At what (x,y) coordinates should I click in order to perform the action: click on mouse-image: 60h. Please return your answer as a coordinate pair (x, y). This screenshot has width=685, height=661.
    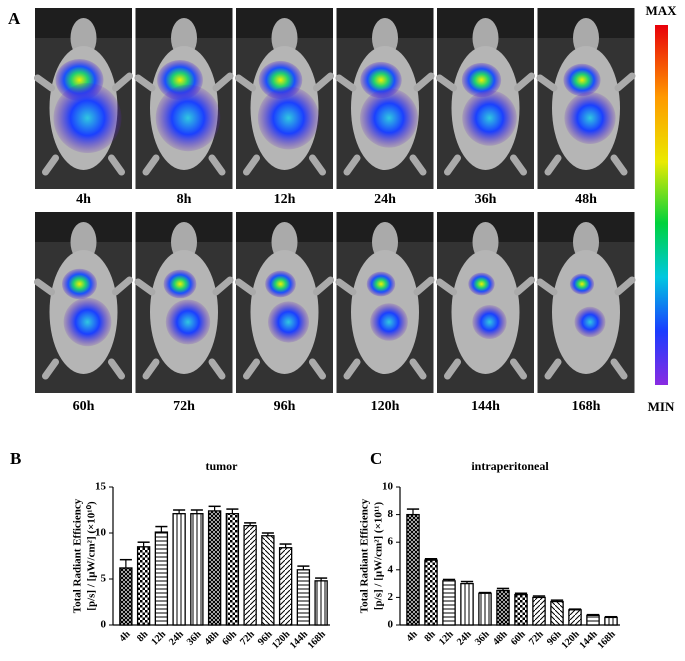
    Looking at the image, I should click on (83, 313).